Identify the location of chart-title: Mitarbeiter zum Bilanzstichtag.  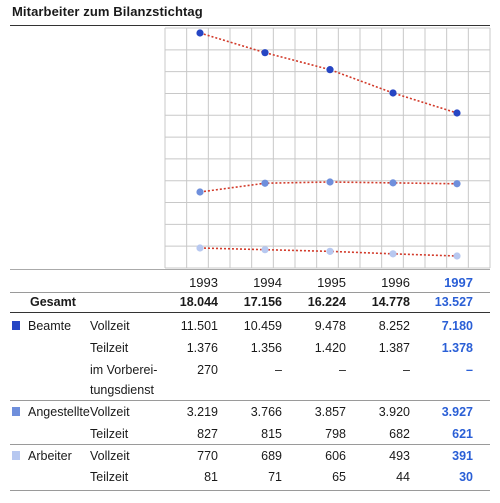
(107, 11).